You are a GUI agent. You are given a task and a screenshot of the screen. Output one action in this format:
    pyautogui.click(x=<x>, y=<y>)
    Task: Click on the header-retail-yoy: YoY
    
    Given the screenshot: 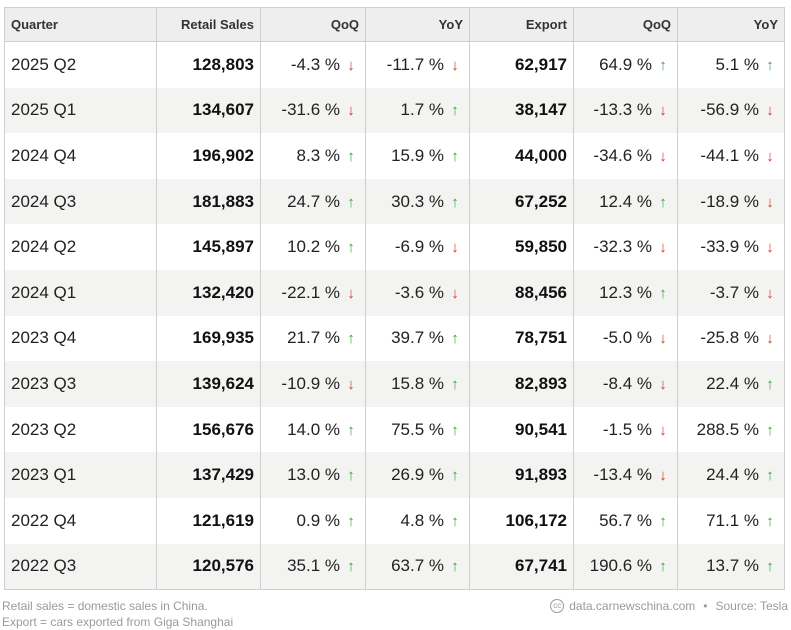 What is the action you would take?
    pyautogui.click(x=417, y=24)
    